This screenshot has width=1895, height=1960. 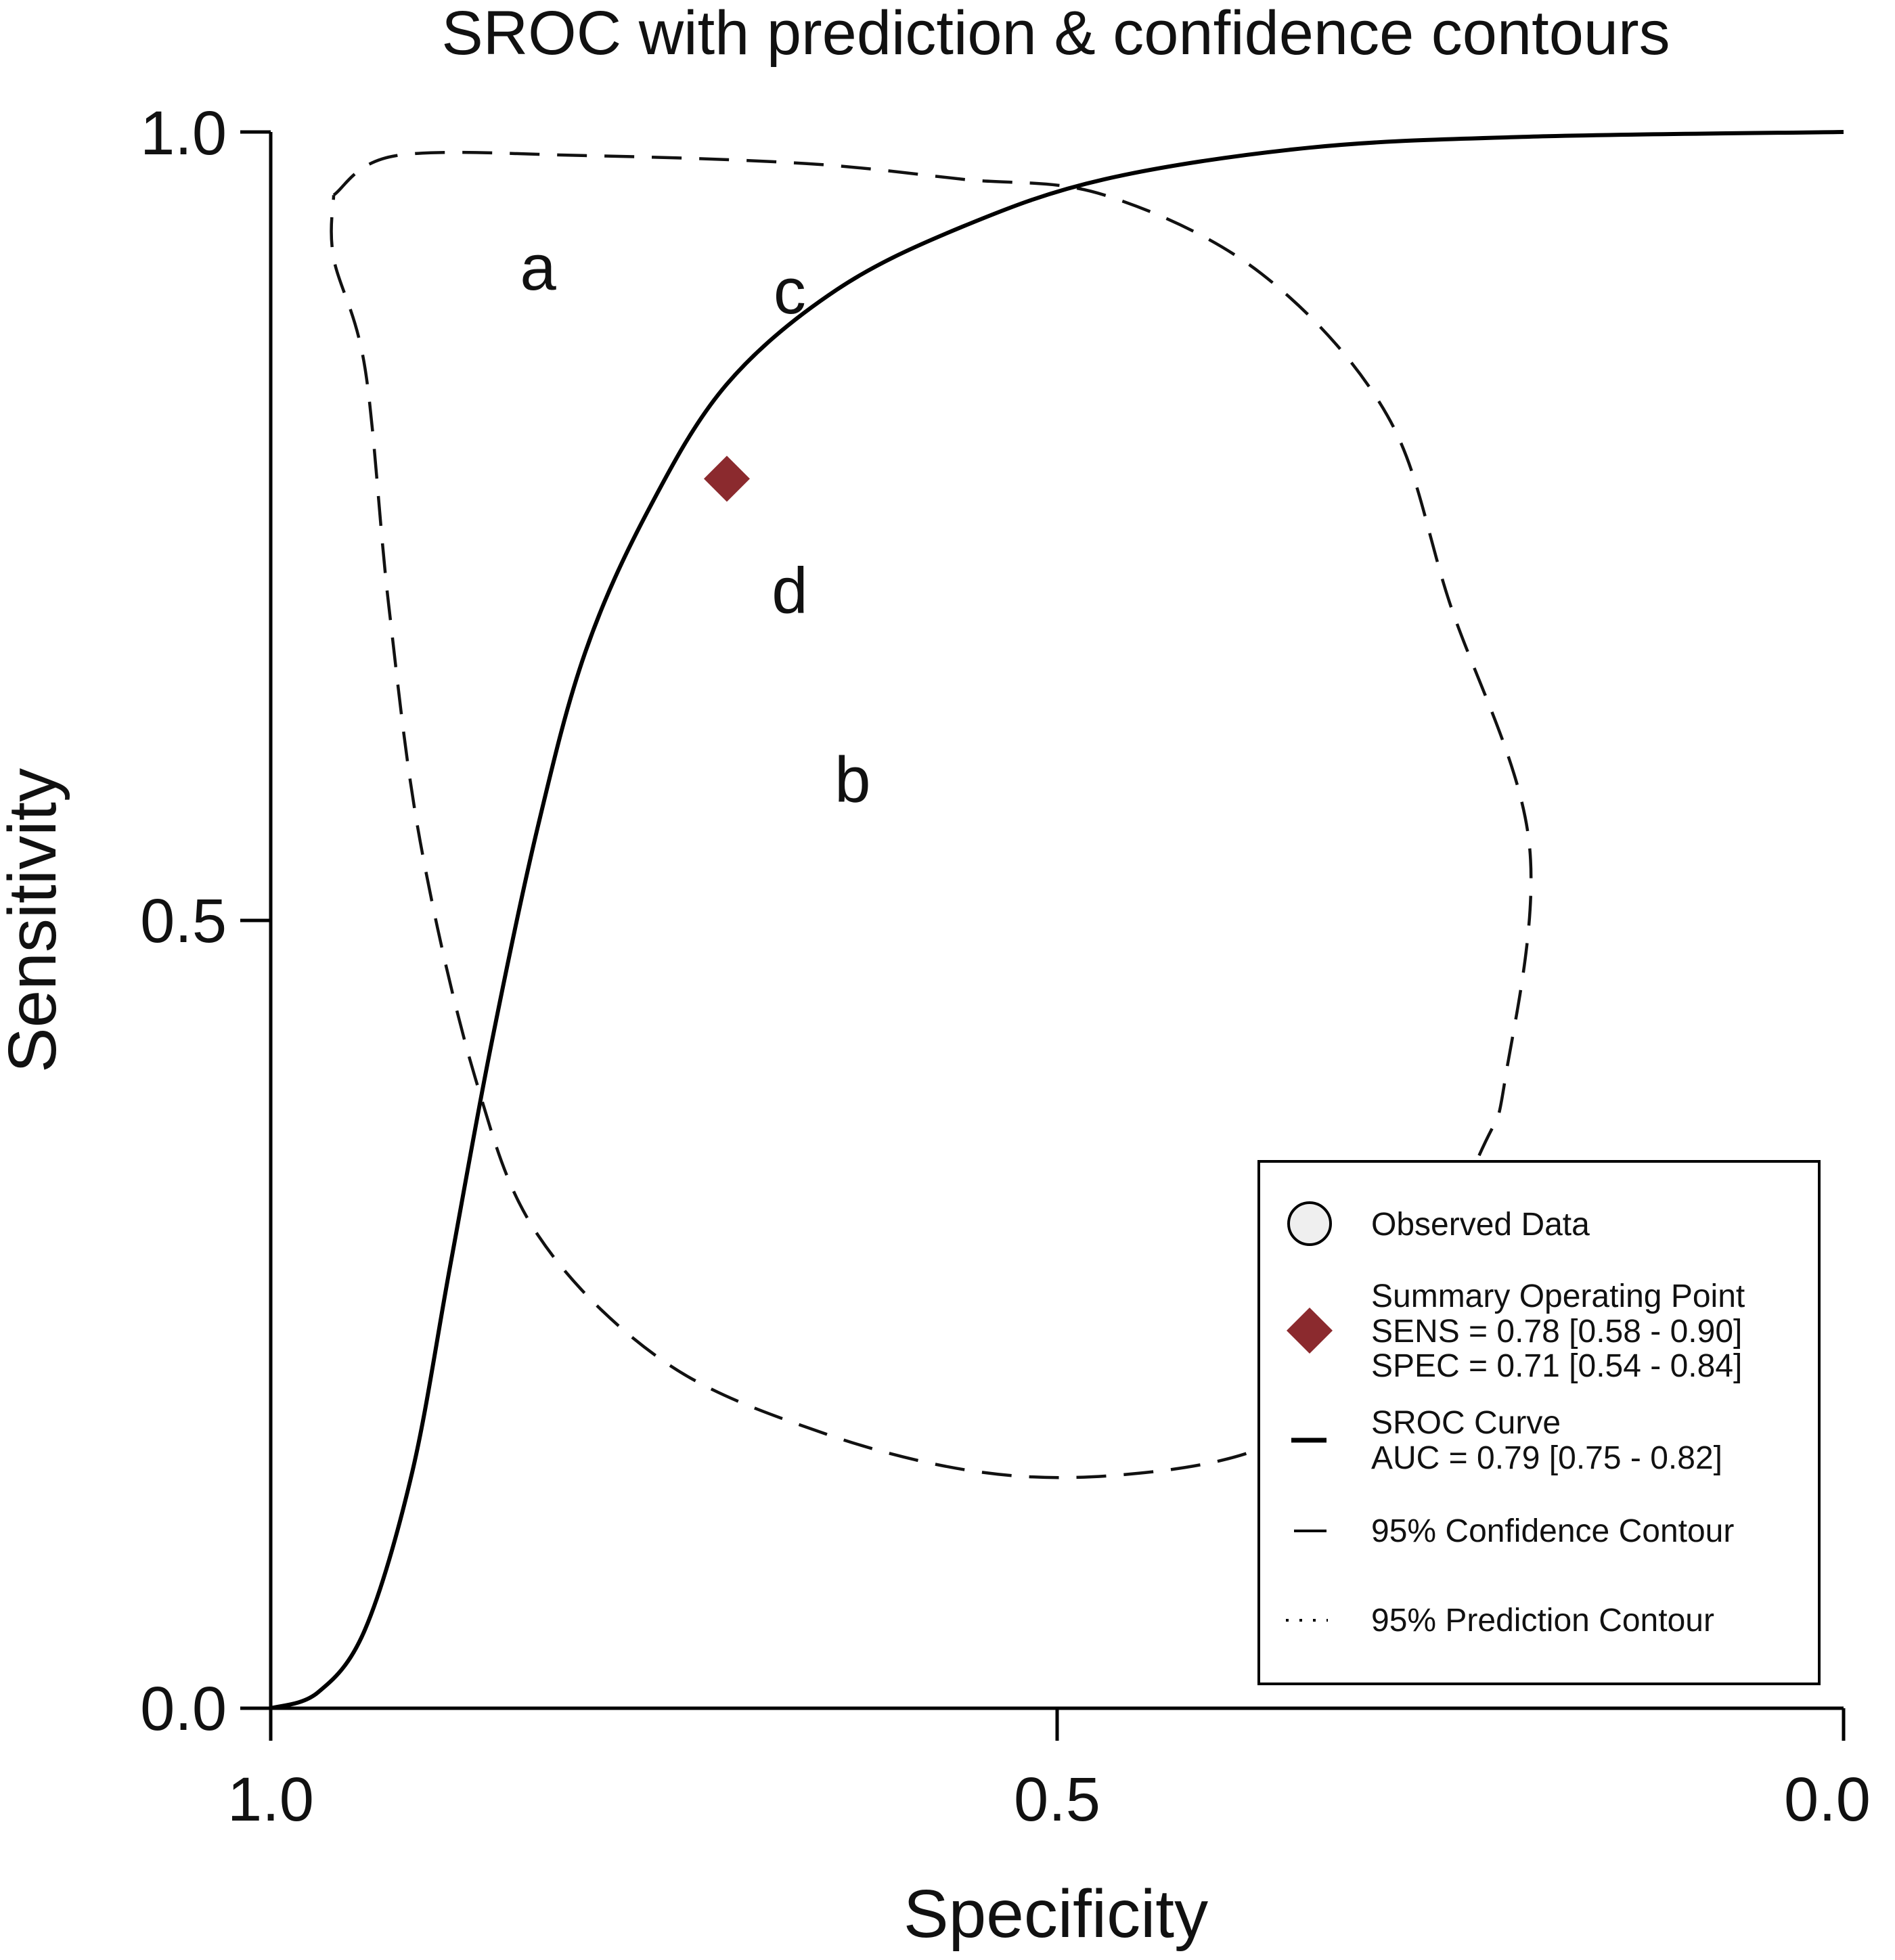 I want to click on annotation-label-a: a, so click(x=538, y=267).